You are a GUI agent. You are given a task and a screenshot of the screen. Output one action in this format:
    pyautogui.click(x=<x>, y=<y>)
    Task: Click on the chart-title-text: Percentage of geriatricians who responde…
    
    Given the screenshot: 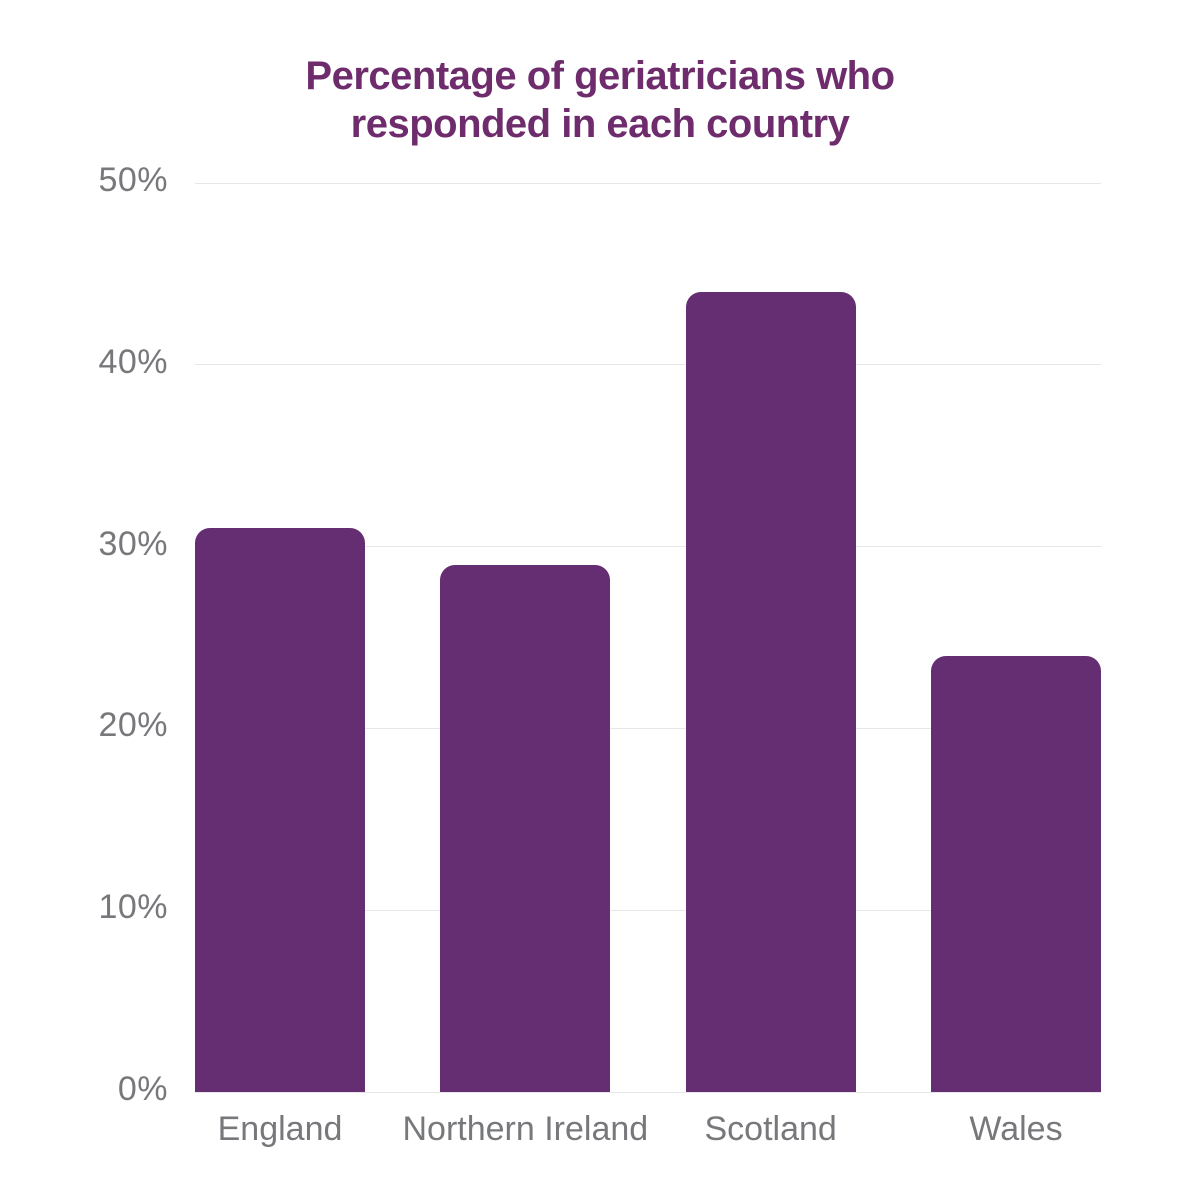 What is the action you would take?
    pyautogui.click(x=600, y=100)
    